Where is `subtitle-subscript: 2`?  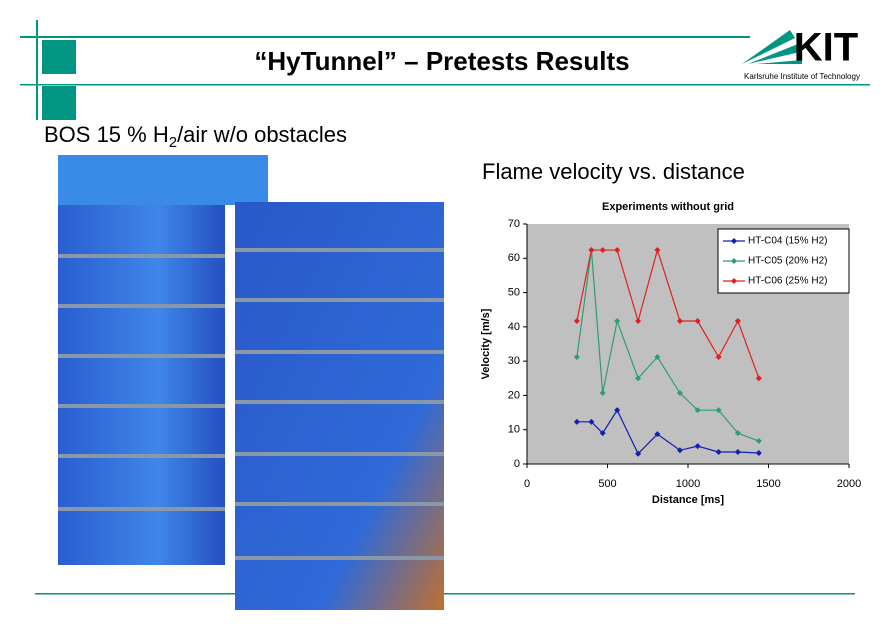
subtitle-subscript: 2 is located at coordinates (173, 142).